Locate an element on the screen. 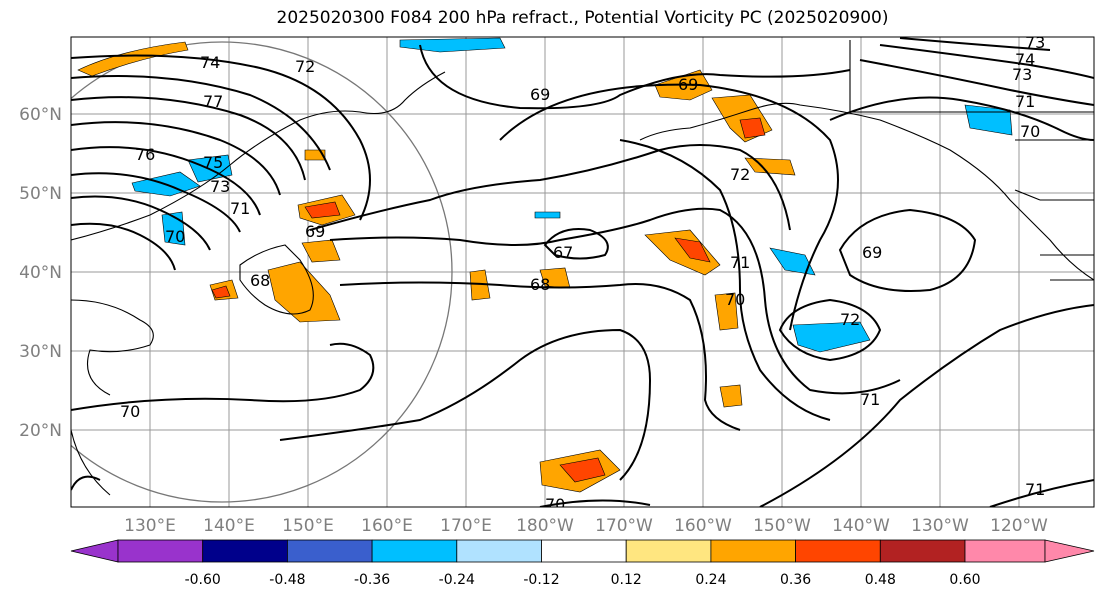  contour-label: 76 is located at coordinates (145, 154).